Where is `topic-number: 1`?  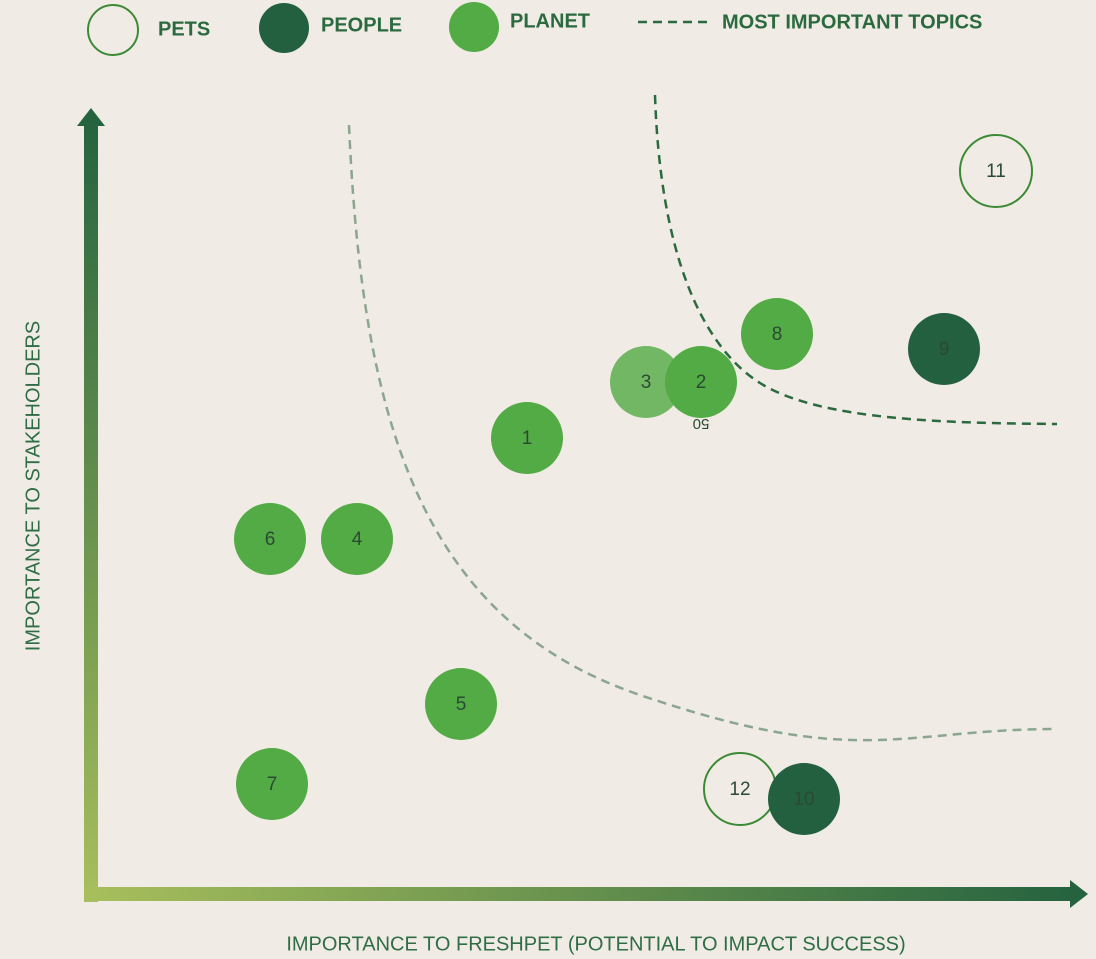
topic-number: 1 is located at coordinates (527, 438).